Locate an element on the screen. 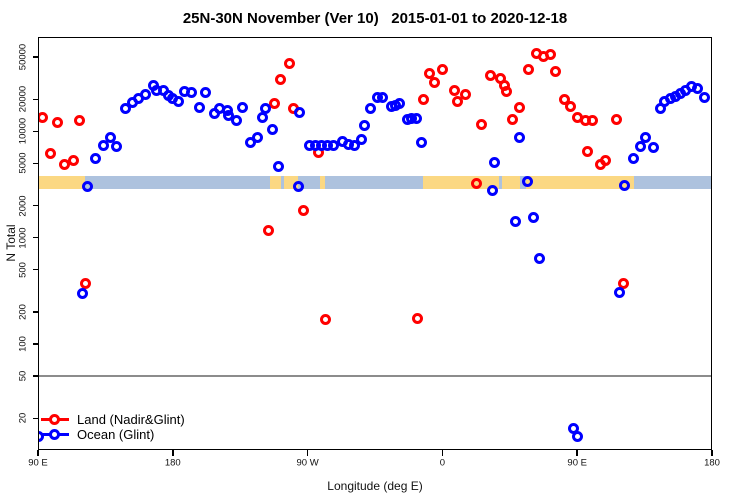  y-tick-label: 50 is located at coordinates (23, 376).